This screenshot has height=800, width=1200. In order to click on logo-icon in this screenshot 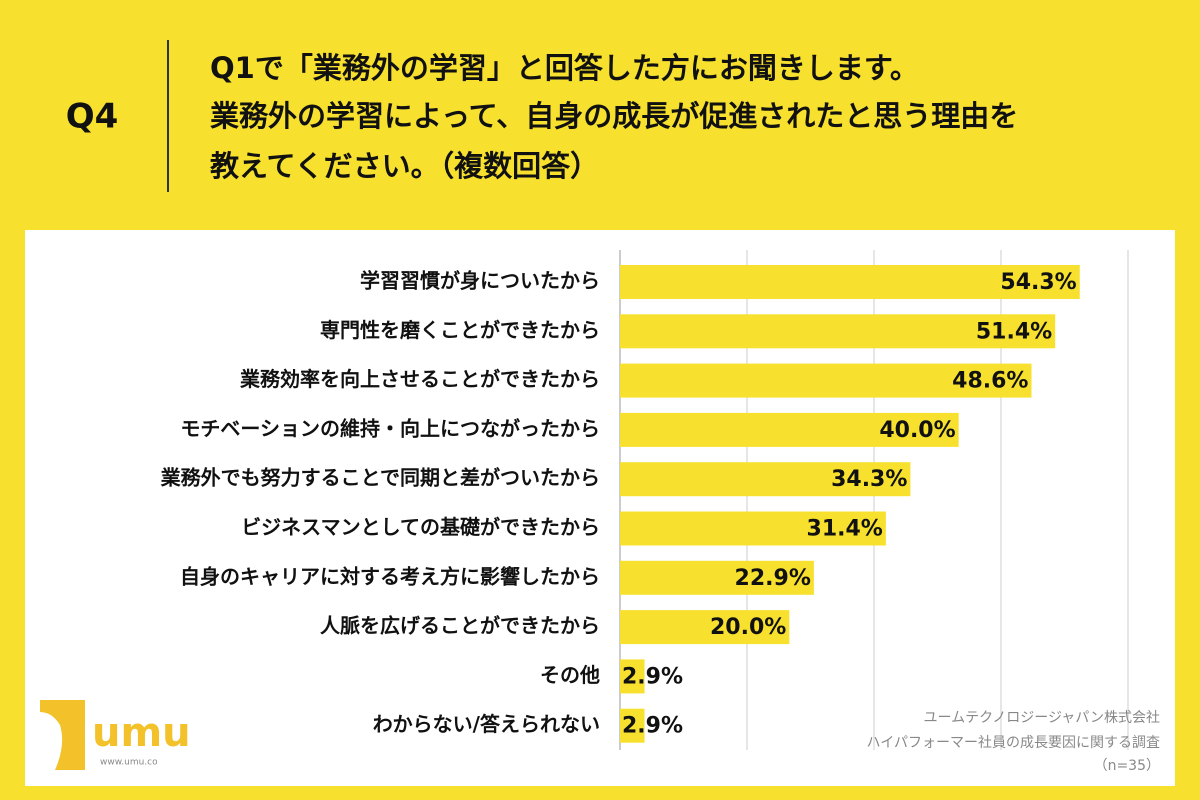, I will do `click(62, 735)`.